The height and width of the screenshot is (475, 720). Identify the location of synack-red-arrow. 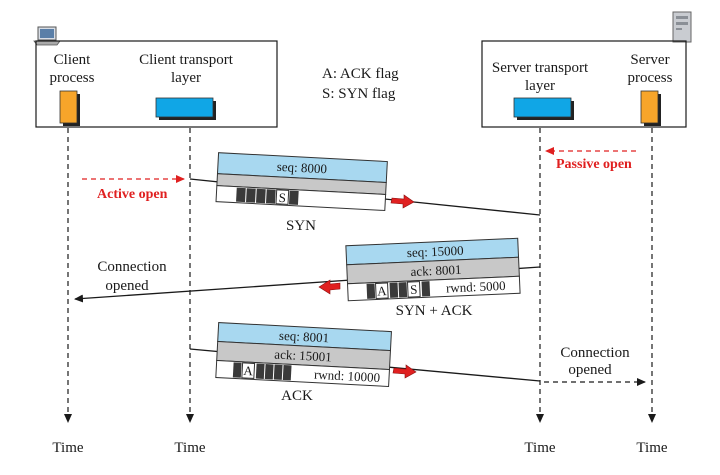
(329, 287).